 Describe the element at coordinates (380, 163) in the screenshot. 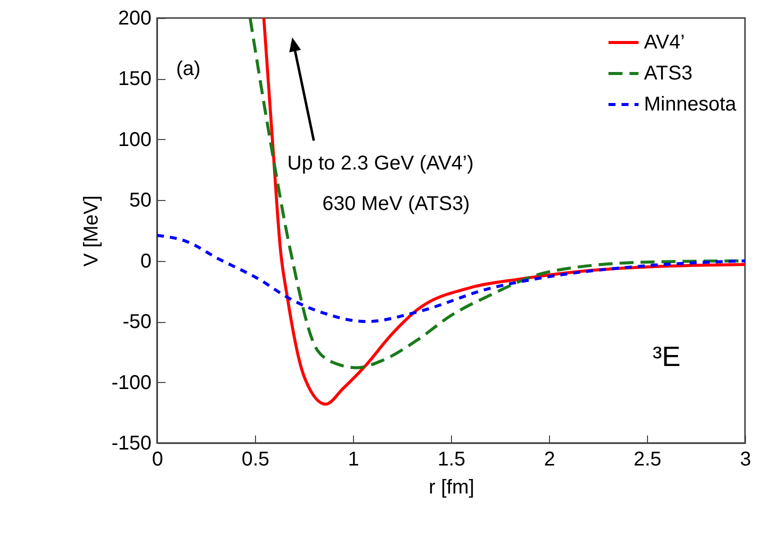

I see `annotation: Up to 2.3 GeV (AV4’)` at that location.